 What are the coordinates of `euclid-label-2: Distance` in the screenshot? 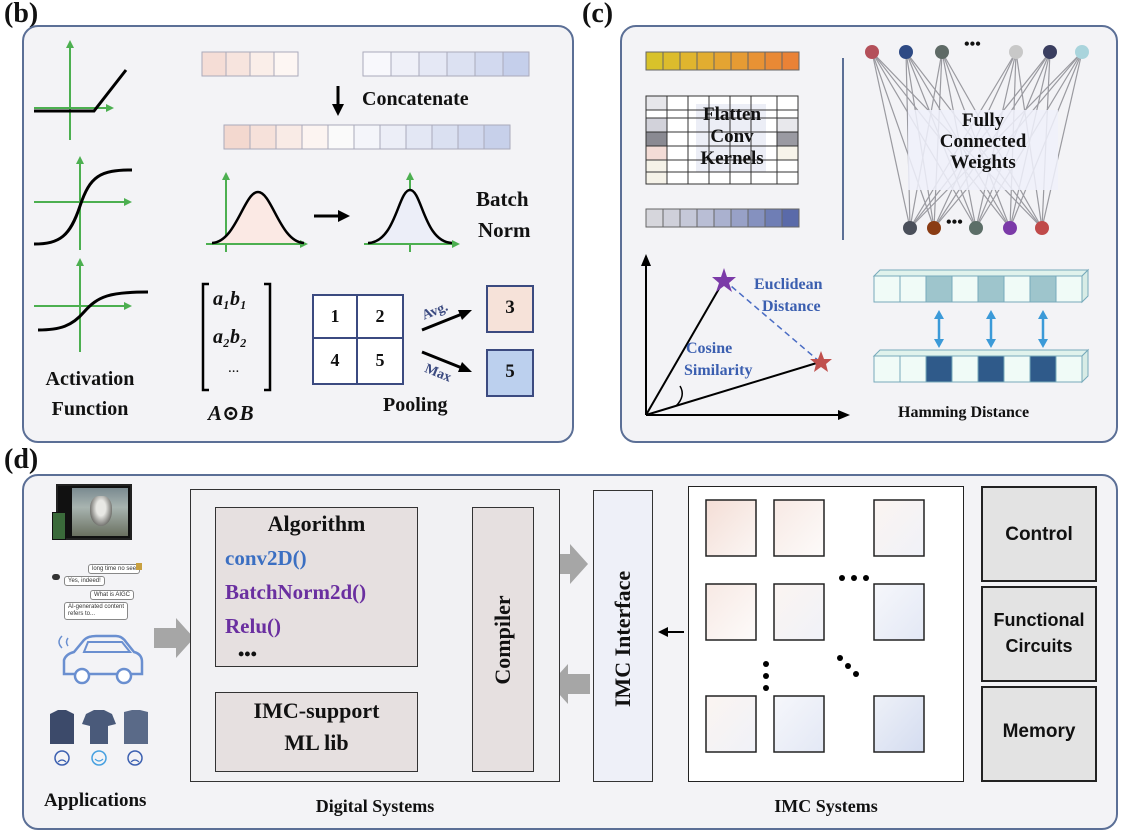 It's located at (791, 306).